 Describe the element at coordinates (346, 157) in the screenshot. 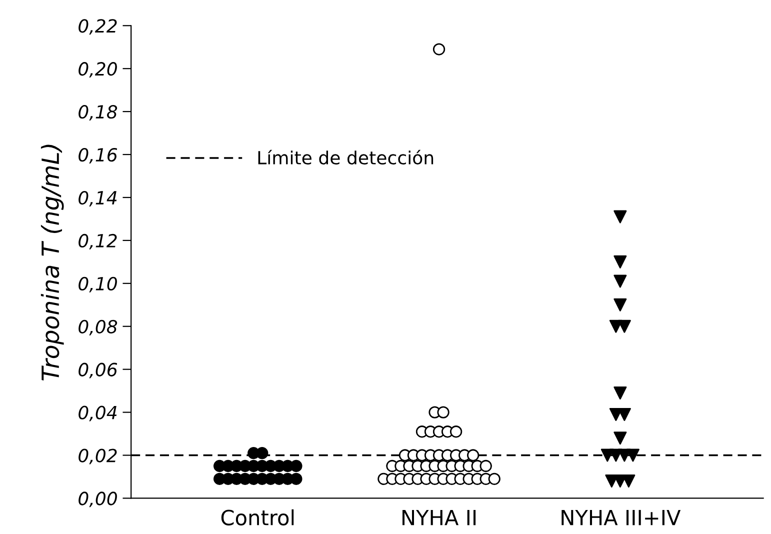

I see `legend-label: Límite de detección` at that location.